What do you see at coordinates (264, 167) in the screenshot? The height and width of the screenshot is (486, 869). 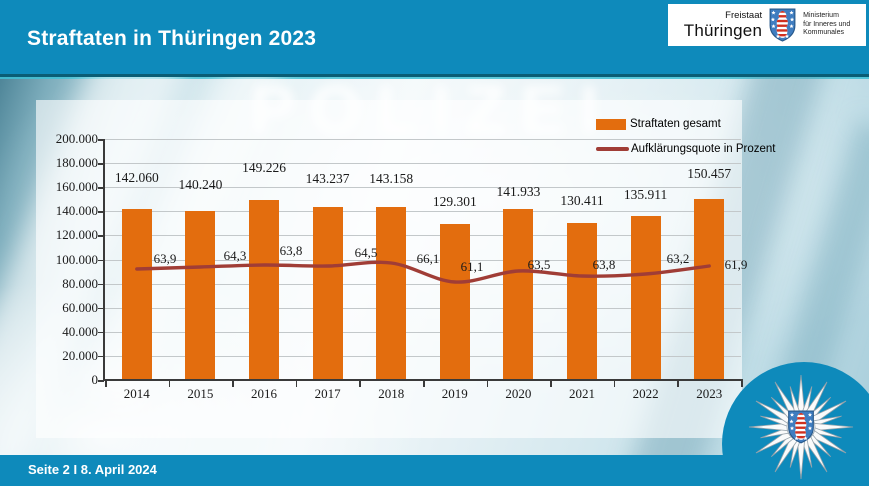 I see `bar-value-label: 149.226` at bounding box center [264, 167].